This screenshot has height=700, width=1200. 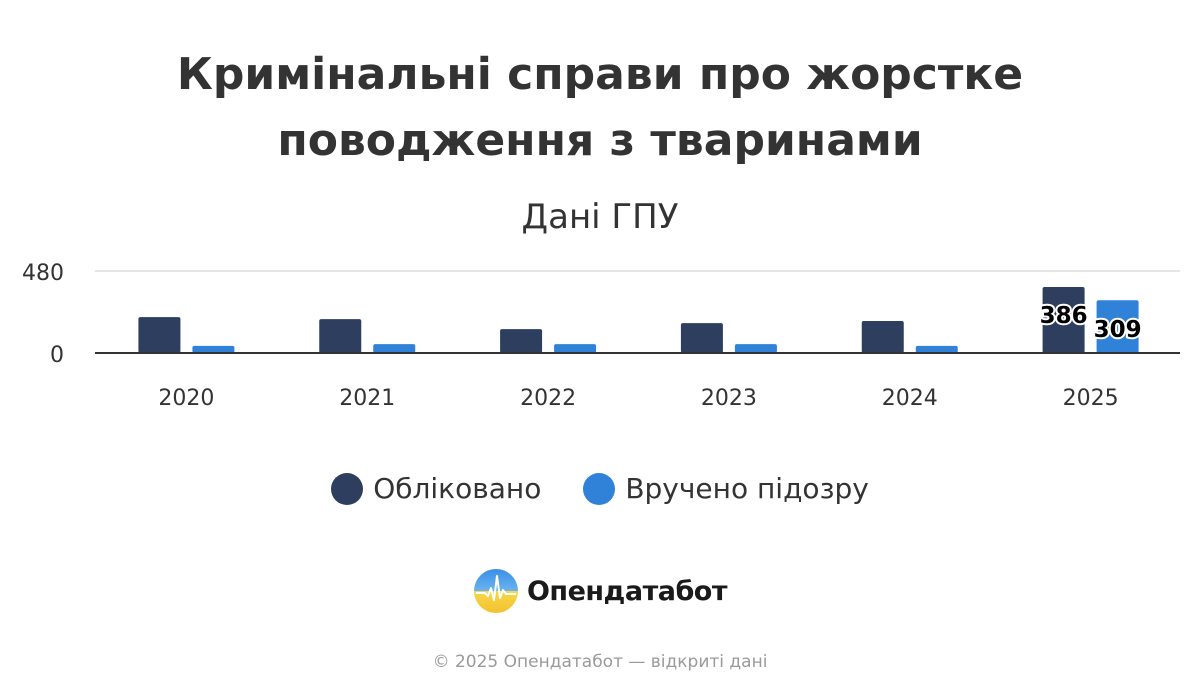 I want to click on brand: Опендатабот, so click(x=600, y=591).